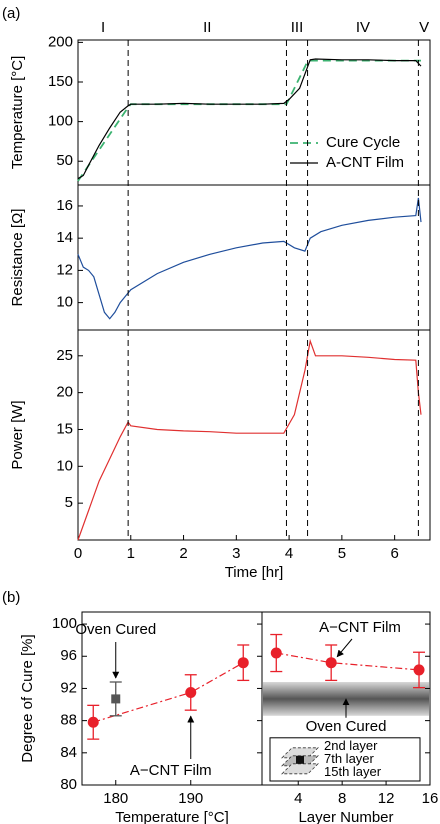 This screenshot has width=440, height=824. I want to click on x-axis-label: Temperature [°C], so click(172, 816).